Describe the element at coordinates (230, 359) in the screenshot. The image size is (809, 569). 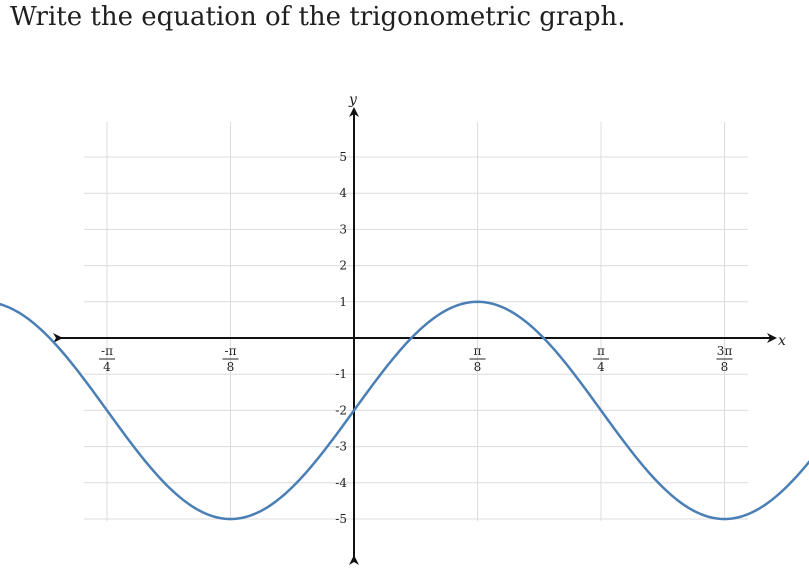
I see `x-tick-label: -π 8` at that location.